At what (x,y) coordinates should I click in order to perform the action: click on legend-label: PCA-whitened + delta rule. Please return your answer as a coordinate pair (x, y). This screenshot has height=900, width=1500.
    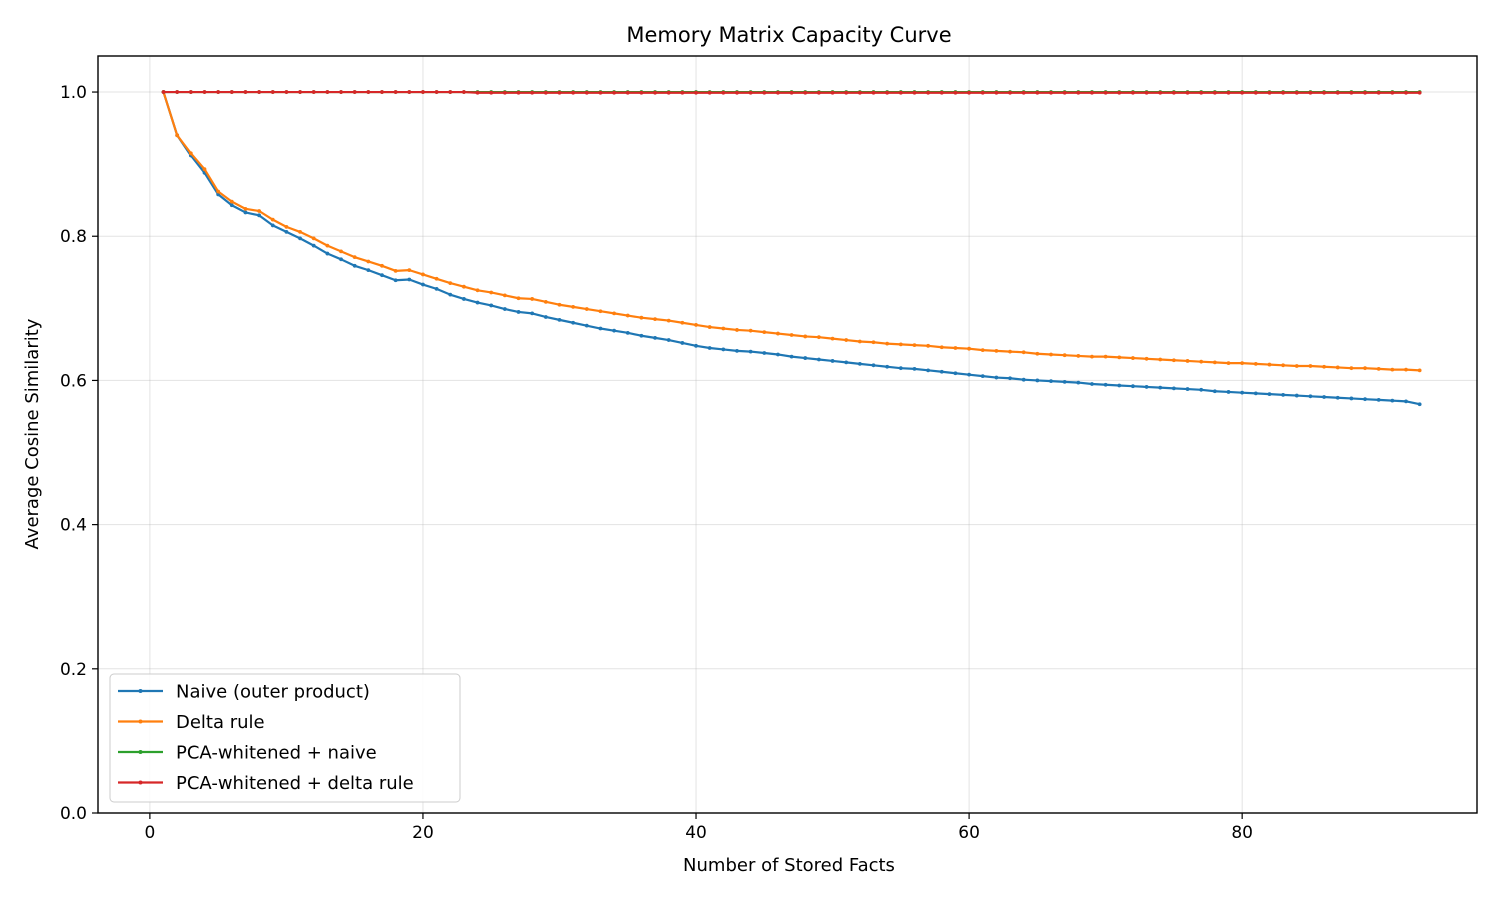
    Looking at the image, I should click on (295, 783).